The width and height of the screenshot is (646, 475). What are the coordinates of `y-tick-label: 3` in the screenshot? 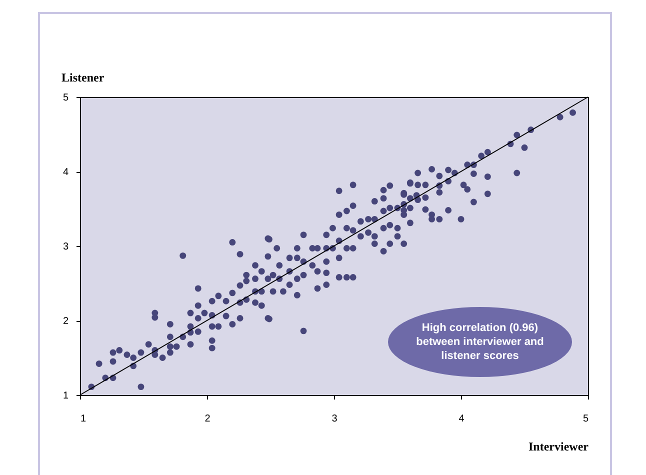 It's located at (65, 247).